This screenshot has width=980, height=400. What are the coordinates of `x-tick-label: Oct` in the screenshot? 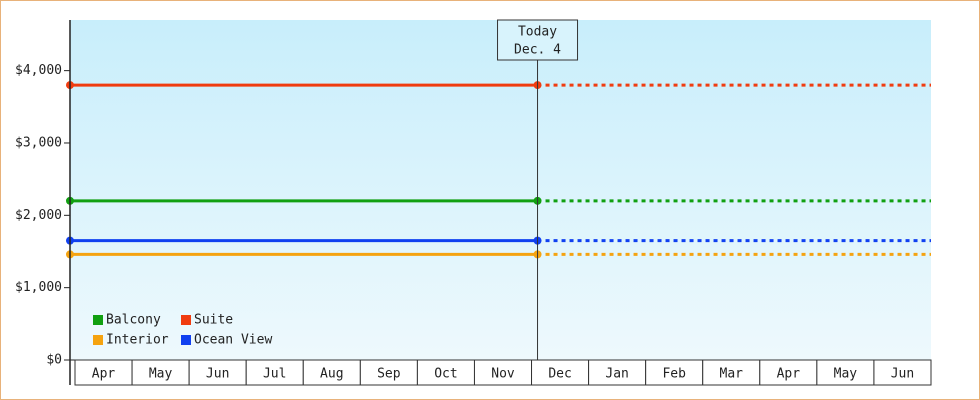 It's located at (445, 374).